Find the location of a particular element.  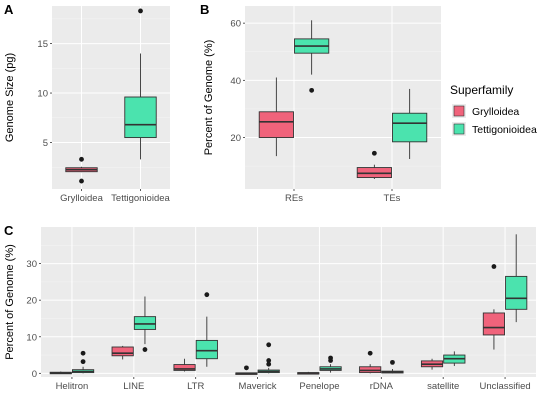

box-tettigonioidea-helitron is located at coordinates (83, 362).